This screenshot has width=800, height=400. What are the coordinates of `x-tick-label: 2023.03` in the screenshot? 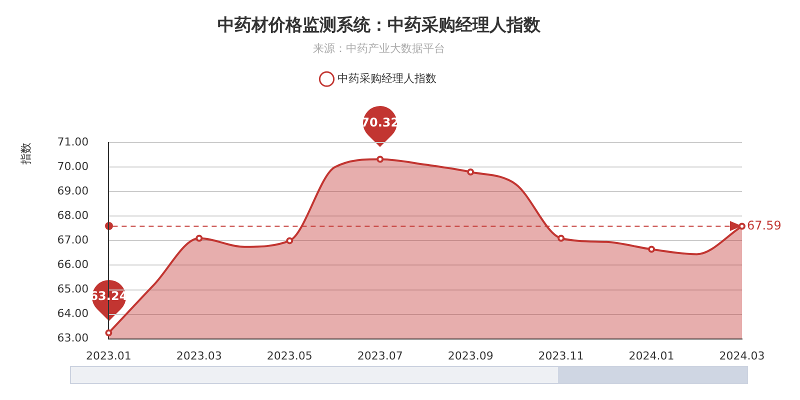 It's located at (199, 355).